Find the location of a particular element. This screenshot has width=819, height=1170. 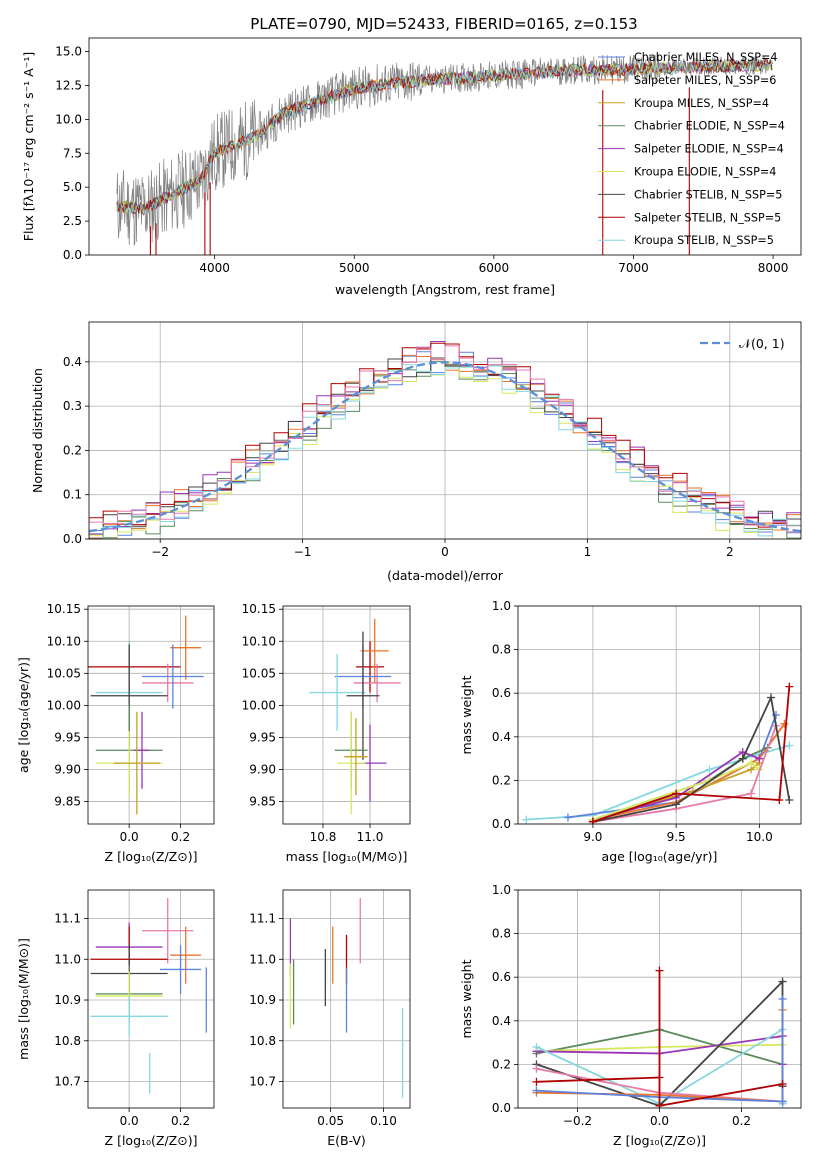

y-tick-label: 1.0 is located at coordinates (501, 606).